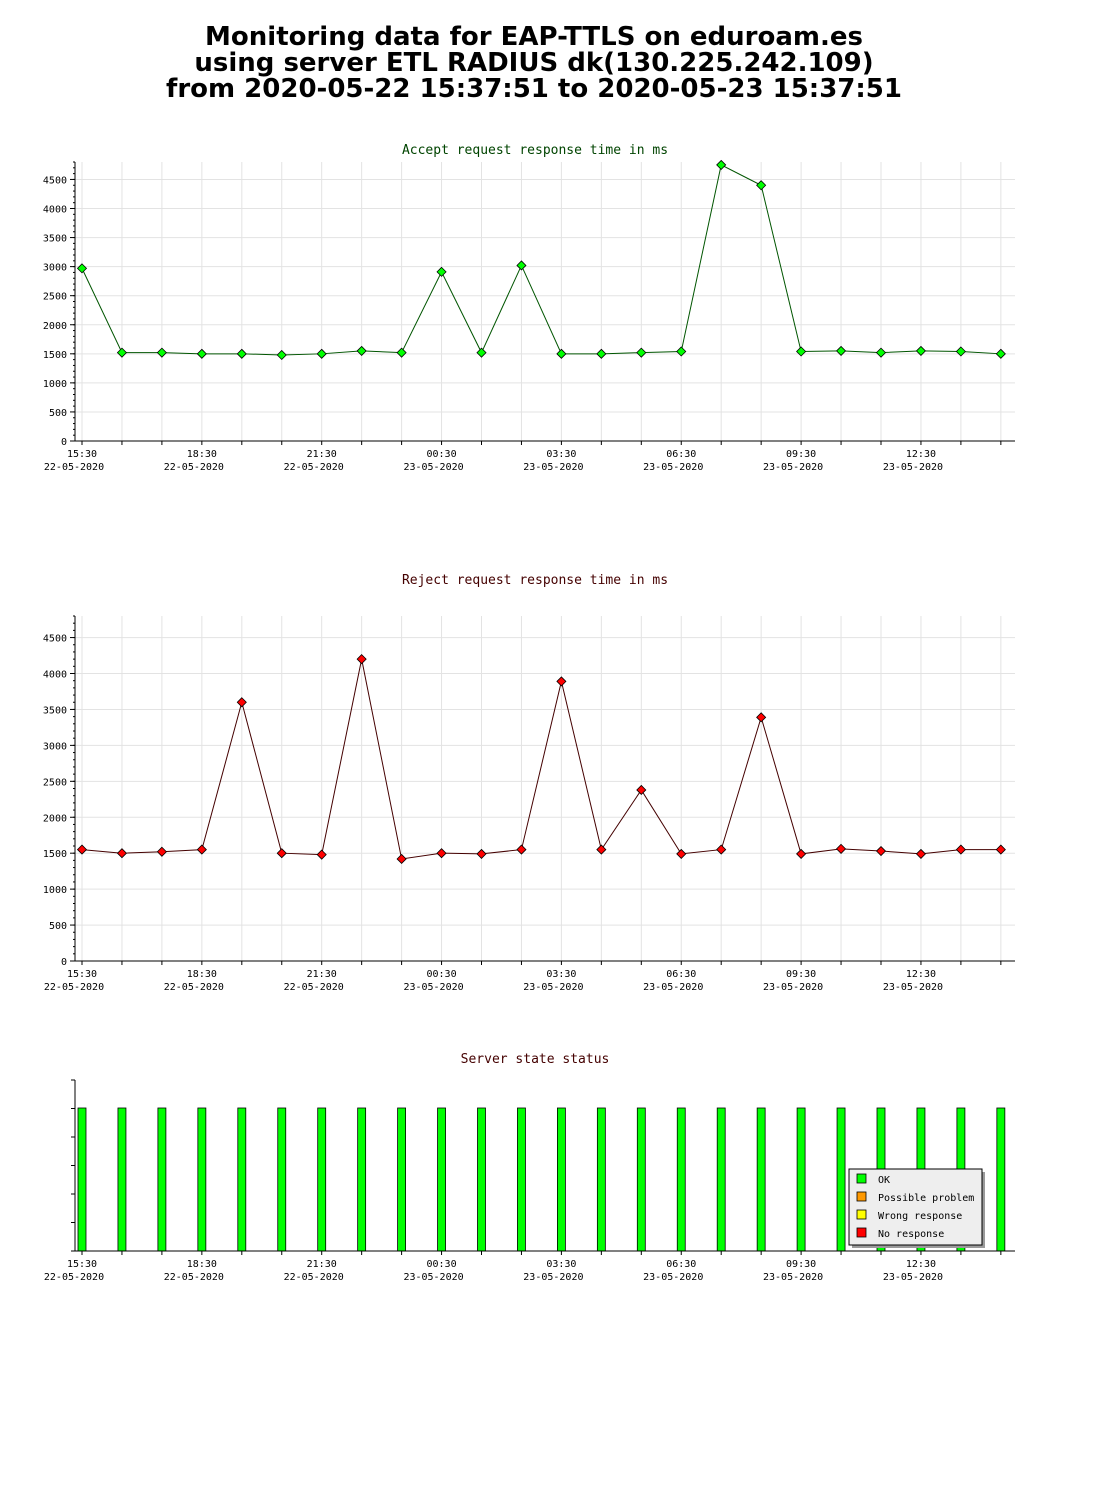  What do you see at coordinates (926, 1198) in the screenshot?
I see `legend-label: Possible problem` at bounding box center [926, 1198].